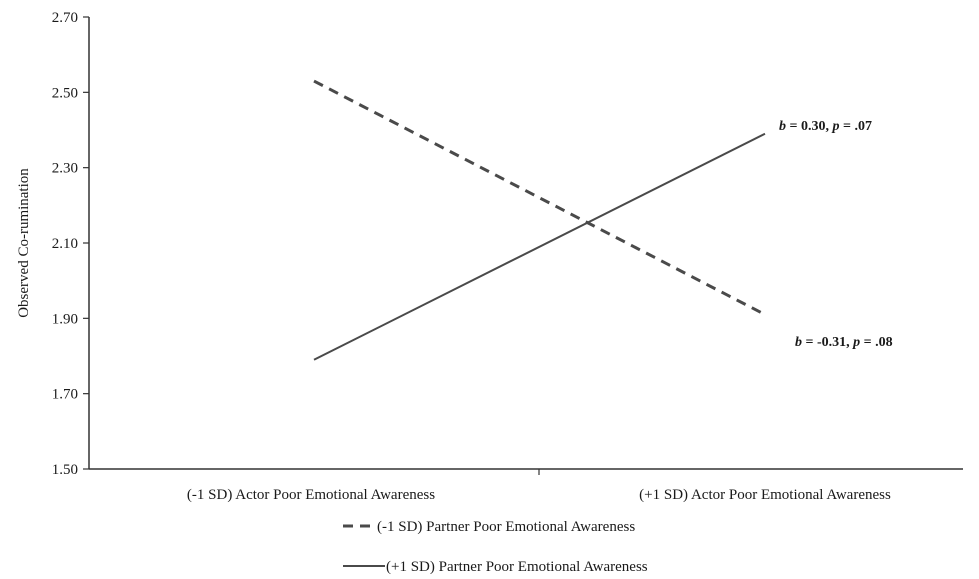 The image size is (979, 579). Describe the element at coordinates (506, 527) in the screenshot. I see `legend-label-minus-sd: (-1 SD) Partner Poor Emotional Awareness` at that location.